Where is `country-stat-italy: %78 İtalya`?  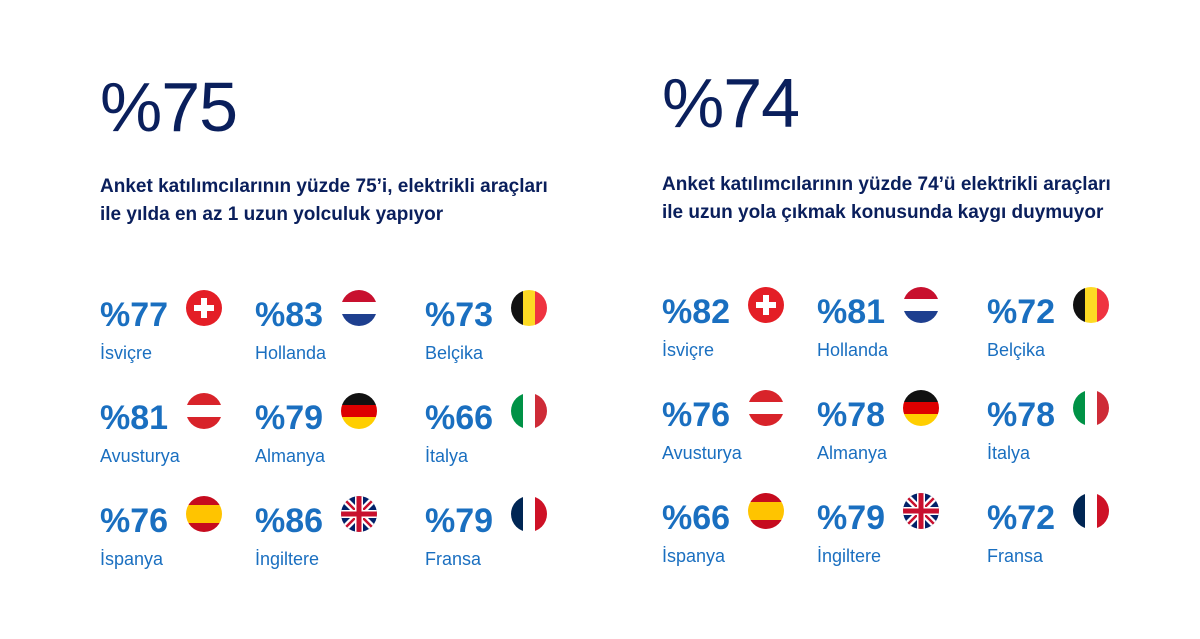
country-stat-italy: %78 İtalya is located at coordinates (1067, 430).